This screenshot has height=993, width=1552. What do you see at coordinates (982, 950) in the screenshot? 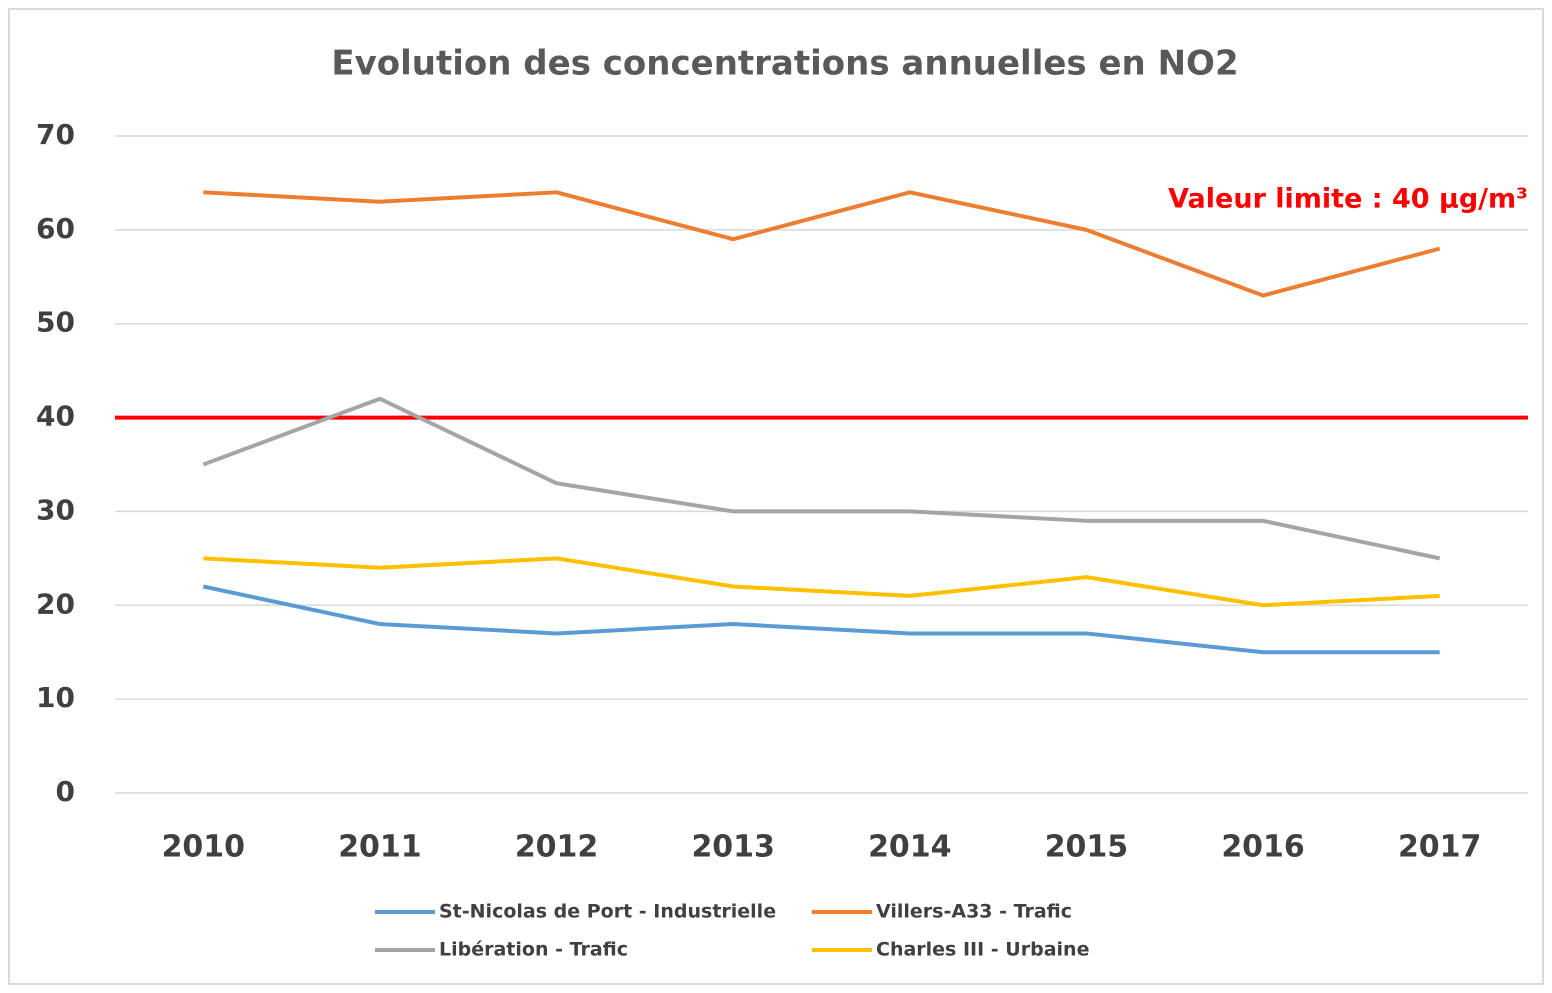
I see `legend-label: Charles III - Urbaine` at bounding box center [982, 950].